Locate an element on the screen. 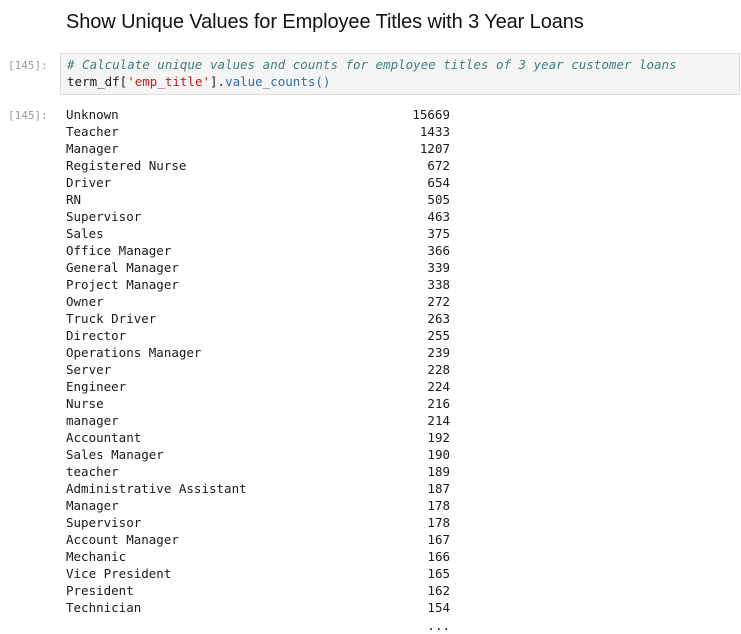  employee-title: Vice President is located at coordinates (119, 573).